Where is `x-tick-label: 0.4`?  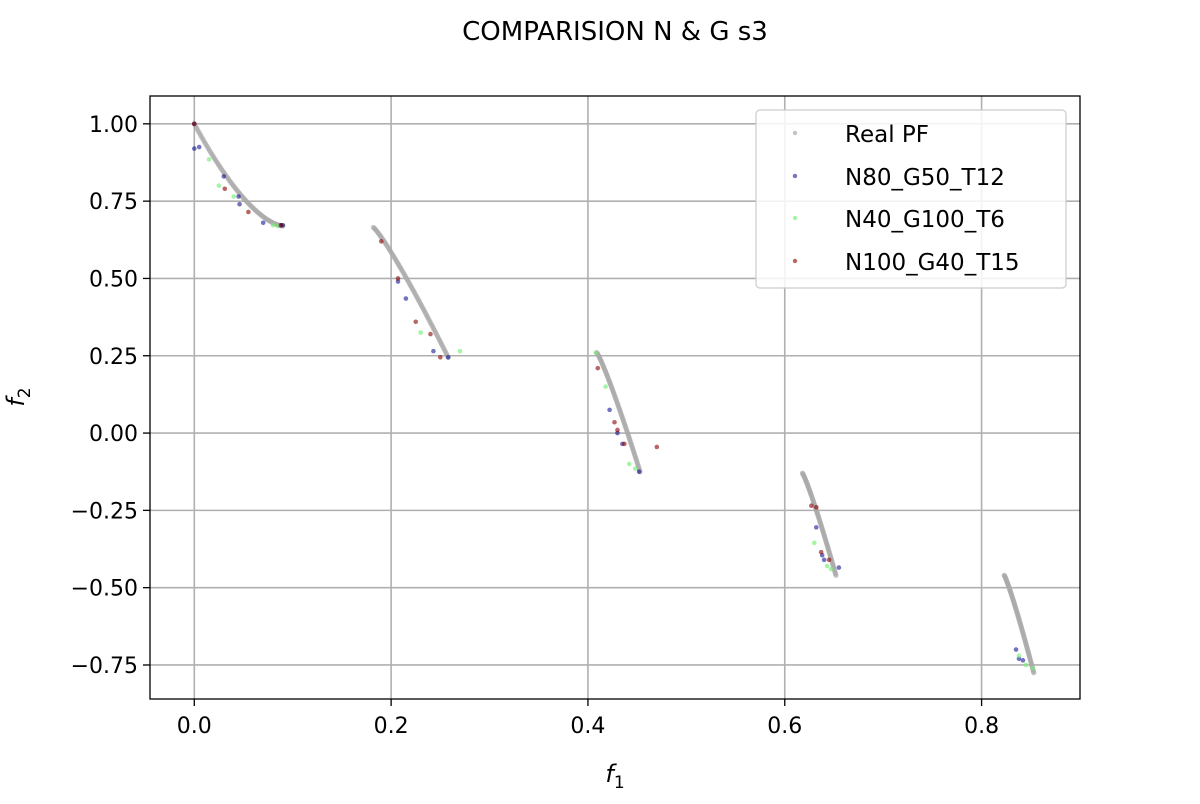
x-tick-label: 0.4 is located at coordinates (587, 726).